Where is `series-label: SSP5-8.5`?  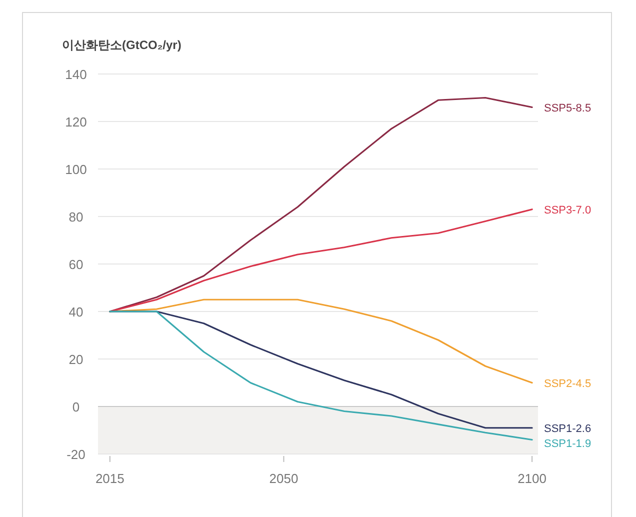 series-label: SSP5-8.5 is located at coordinates (568, 108).